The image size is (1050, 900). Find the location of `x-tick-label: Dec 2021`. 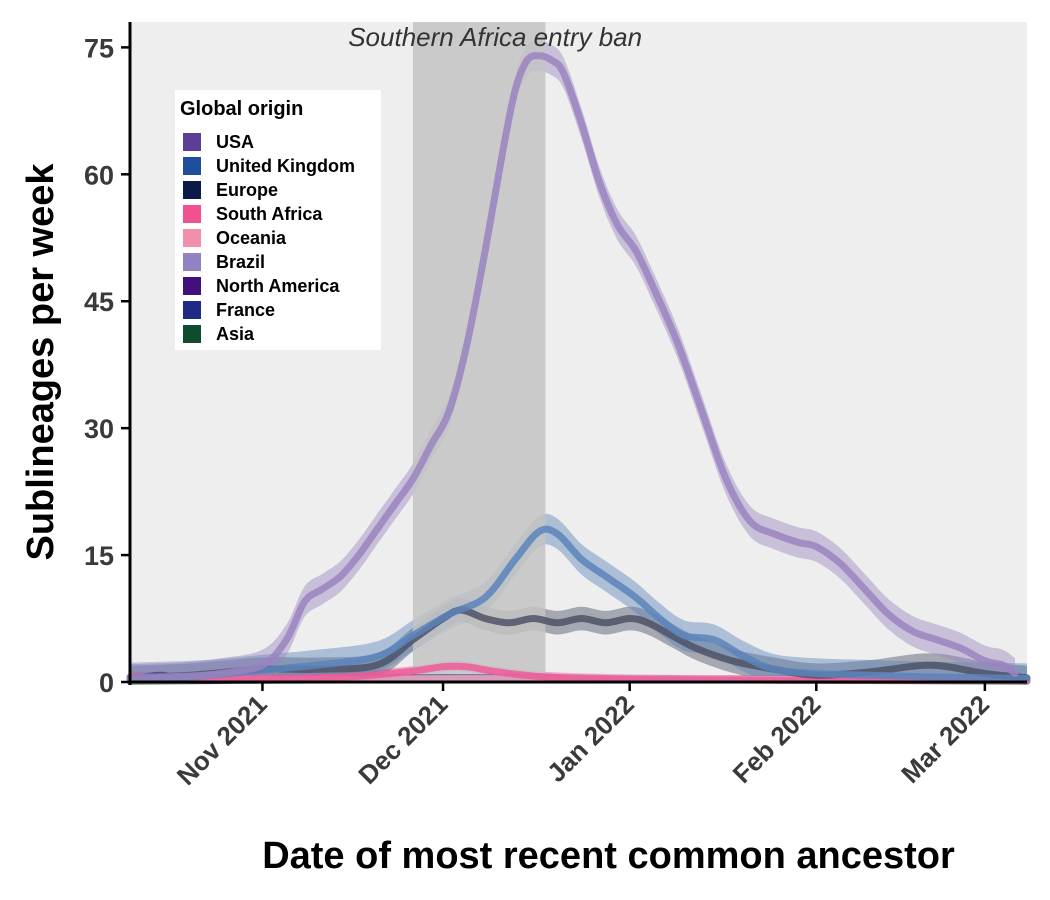

x-tick-label: Dec 2021 is located at coordinates (402, 739).